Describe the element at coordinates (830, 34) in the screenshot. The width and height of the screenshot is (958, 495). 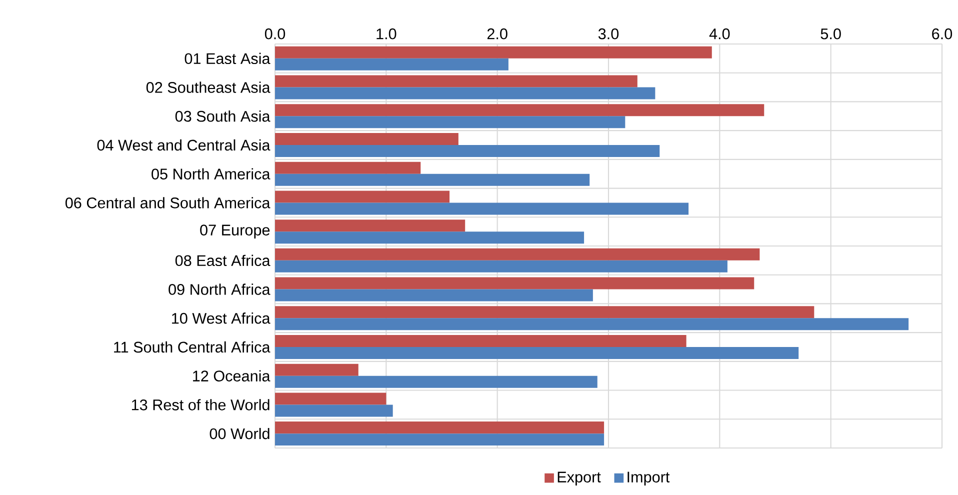
I see `x-tick-label: 5.0` at that location.